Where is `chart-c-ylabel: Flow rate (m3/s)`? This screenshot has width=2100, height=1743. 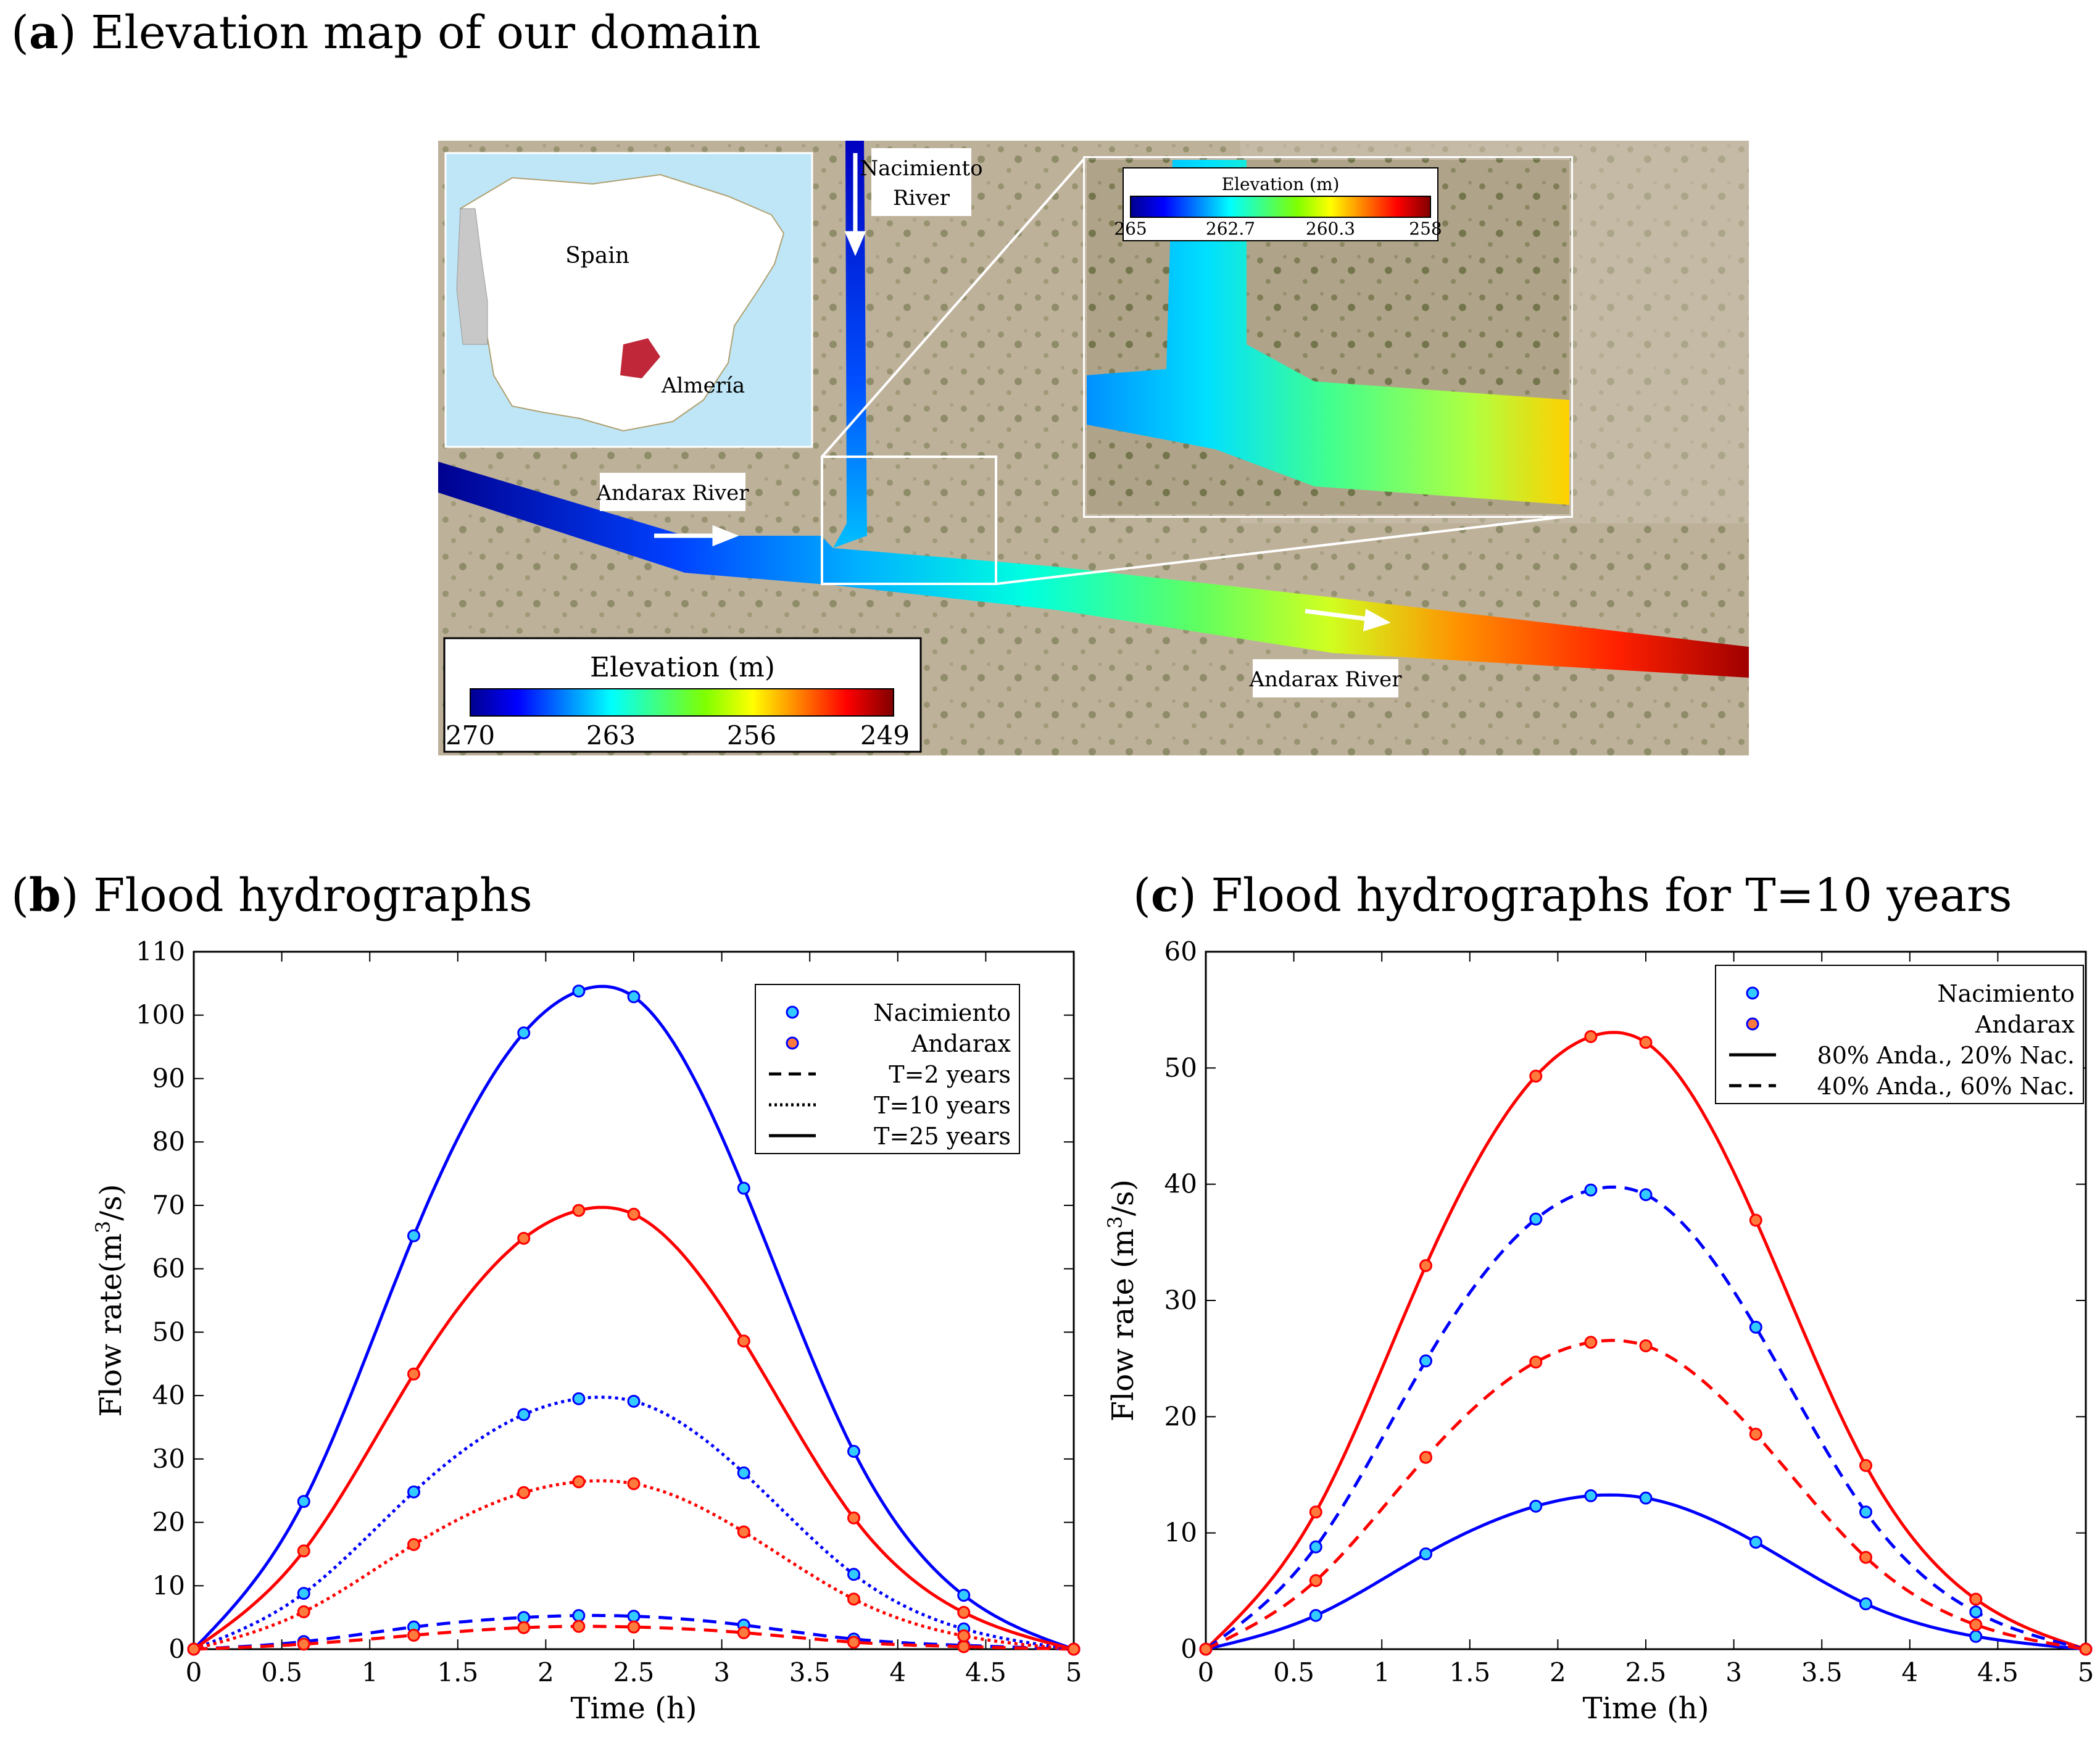
chart-c-ylabel: Flow rate (m3/s) is located at coordinates (1121, 1301).